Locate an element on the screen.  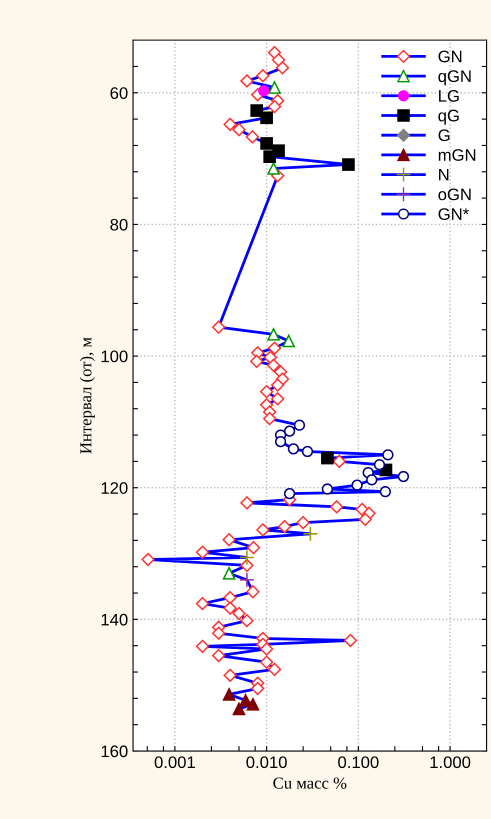
legend-label: oGN is located at coordinates (454, 194).